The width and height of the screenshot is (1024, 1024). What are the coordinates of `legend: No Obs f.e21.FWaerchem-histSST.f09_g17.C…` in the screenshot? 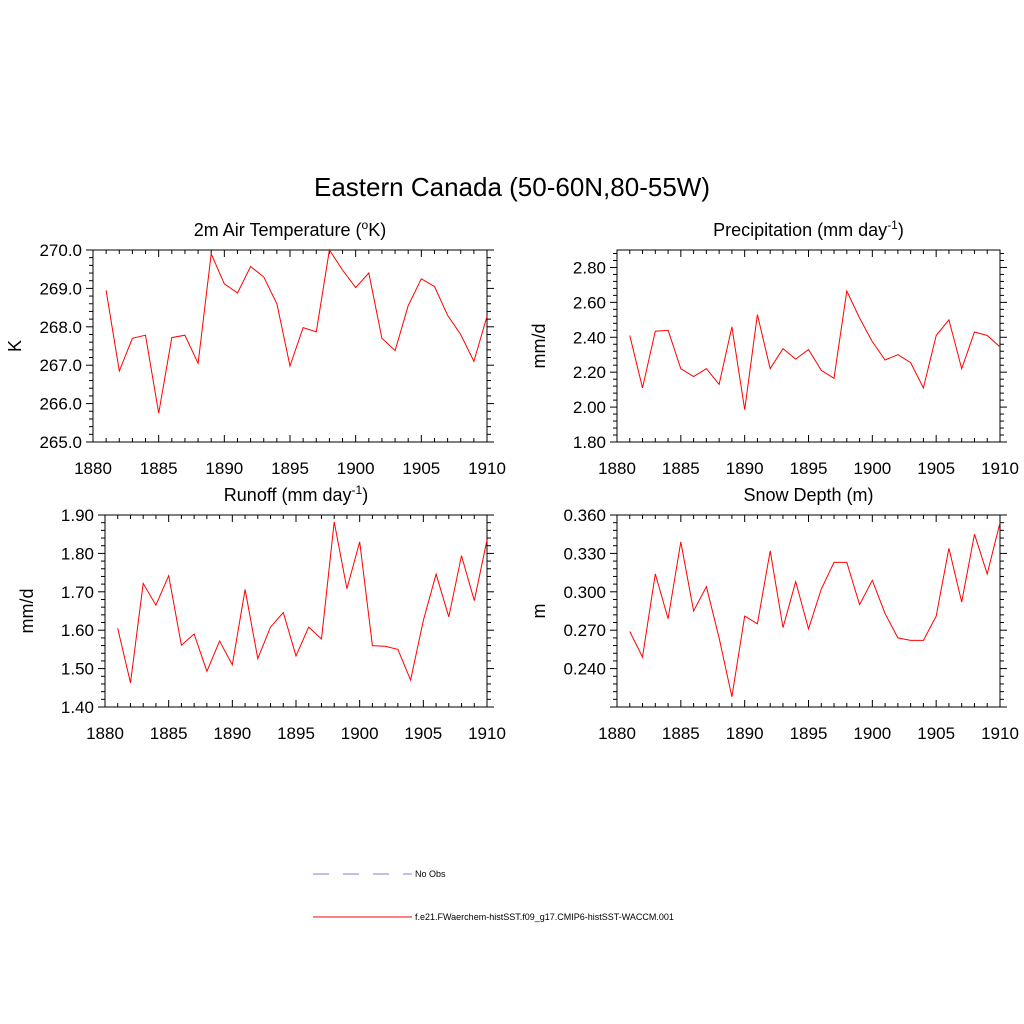 It's located at (493, 895).